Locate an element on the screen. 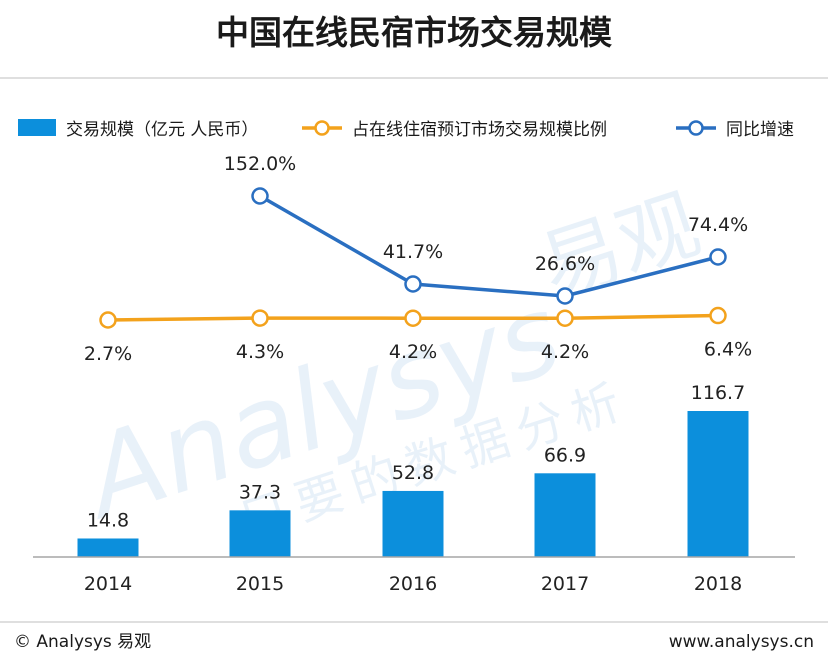 The image size is (828, 661). bar-transaction-scale-2014 is located at coordinates (108, 547).